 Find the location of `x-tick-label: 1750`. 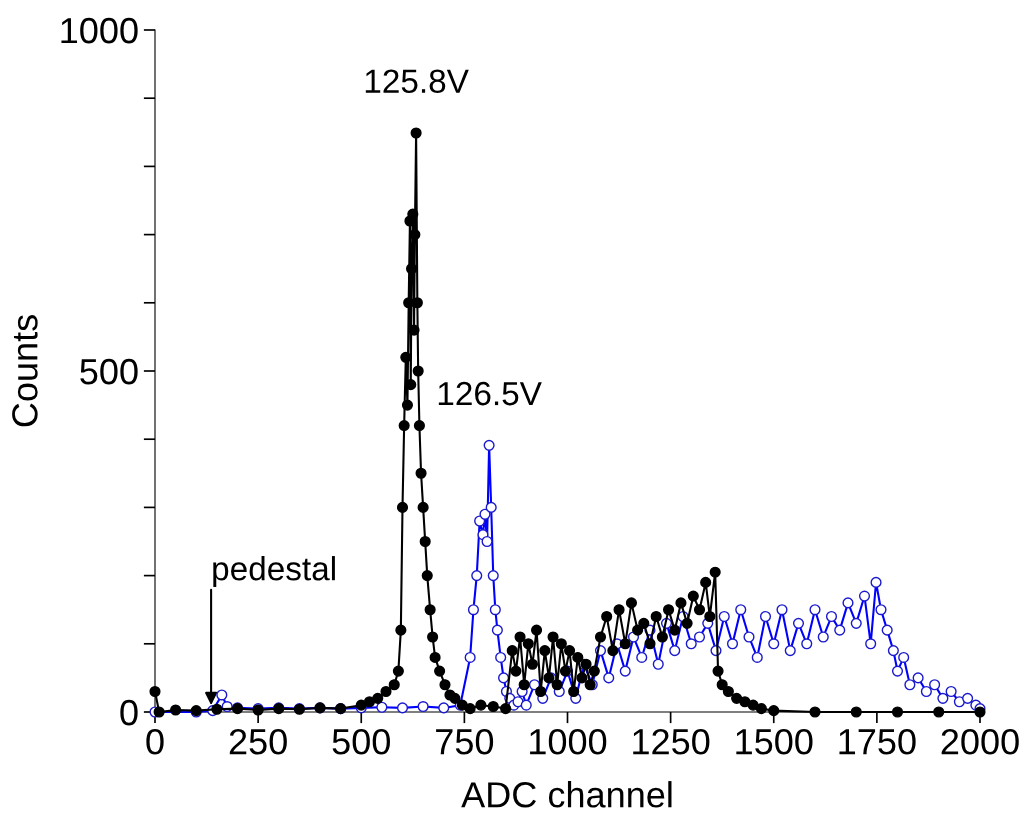

x-tick-label: 1750 is located at coordinates (877, 741).